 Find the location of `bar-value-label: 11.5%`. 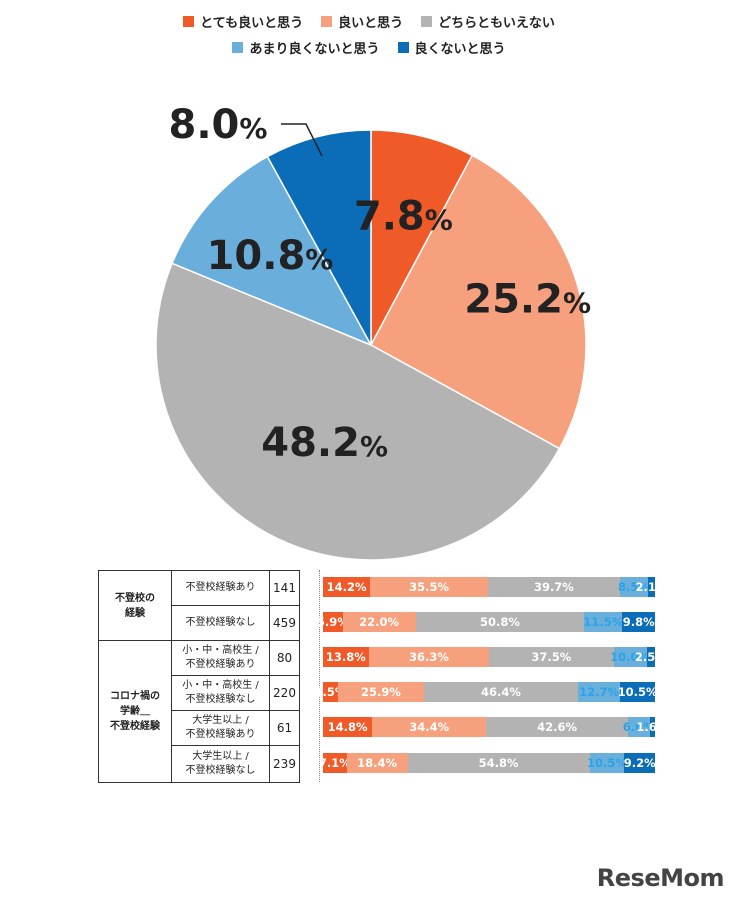

bar-value-label: 11.5% is located at coordinates (603, 622).